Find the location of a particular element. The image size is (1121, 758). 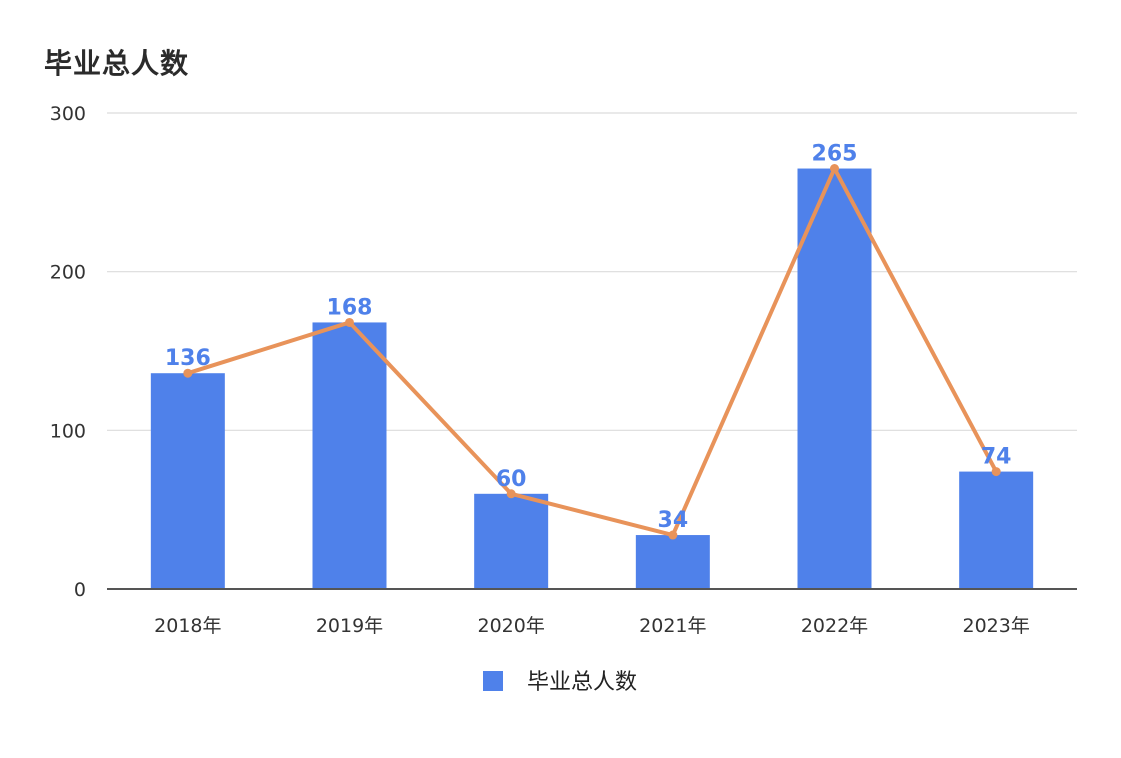

legend-swatch is located at coordinates (493, 681).